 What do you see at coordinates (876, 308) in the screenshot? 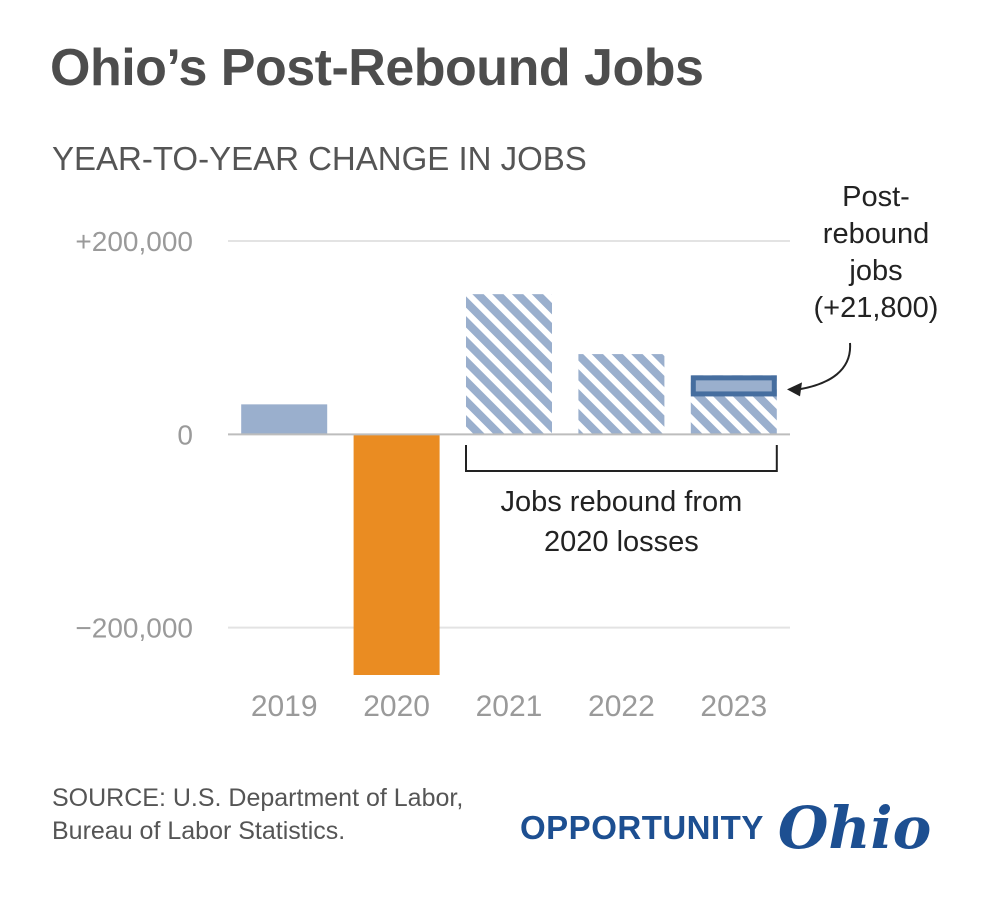
I see `post-rebound-note-line: (+21,800)` at bounding box center [876, 308].